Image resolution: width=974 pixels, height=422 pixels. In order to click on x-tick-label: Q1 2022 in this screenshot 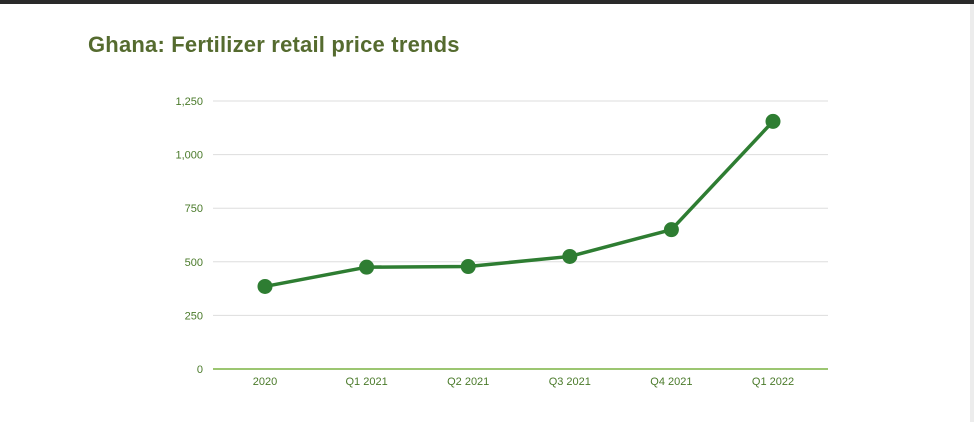, I will do `click(773, 382)`.